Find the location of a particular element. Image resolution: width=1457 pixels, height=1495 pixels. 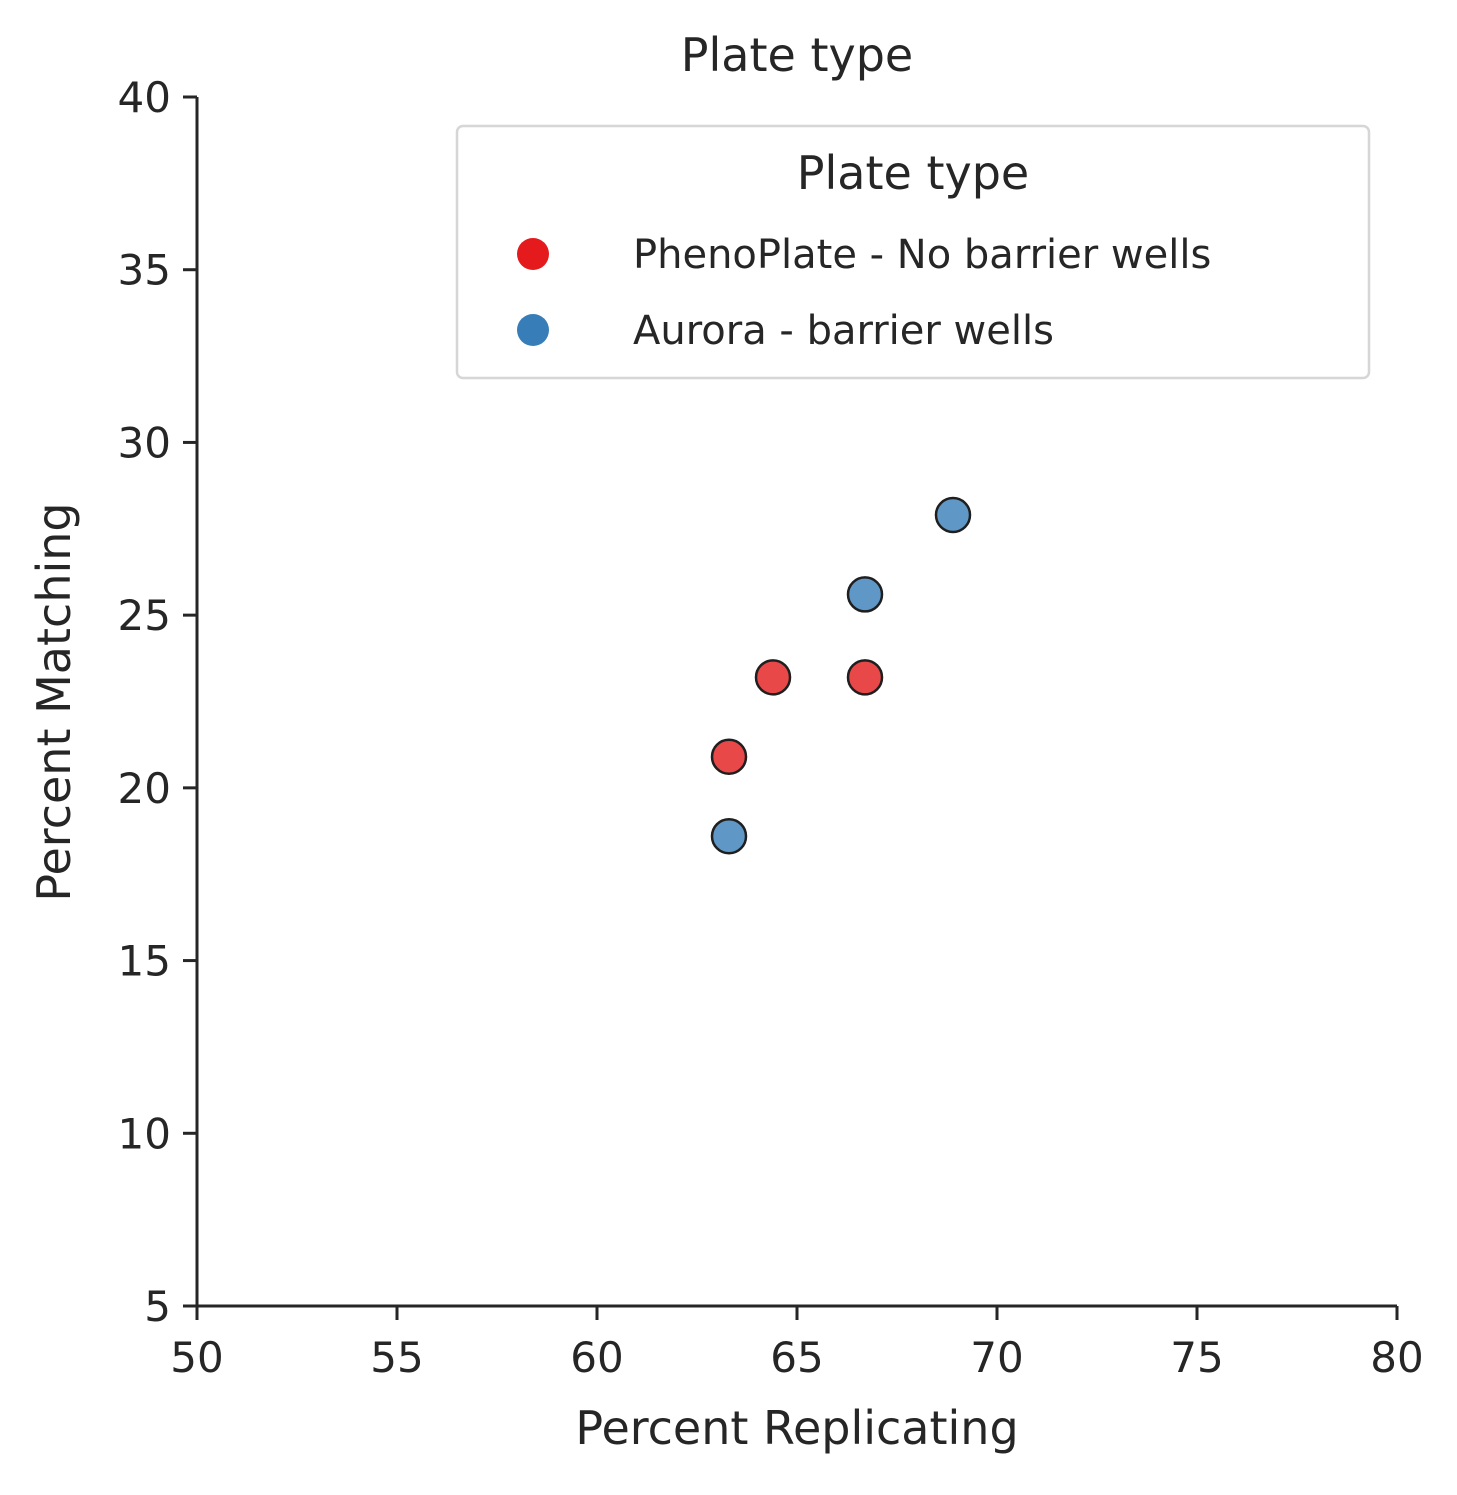

x-tick-label: 60 is located at coordinates (596, 1357).